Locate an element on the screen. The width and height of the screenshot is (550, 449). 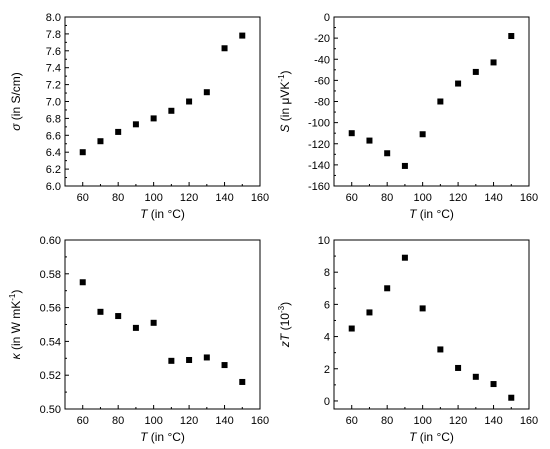
x-axis-label-seebeck: T (in °C) is located at coordinates (431, 214).